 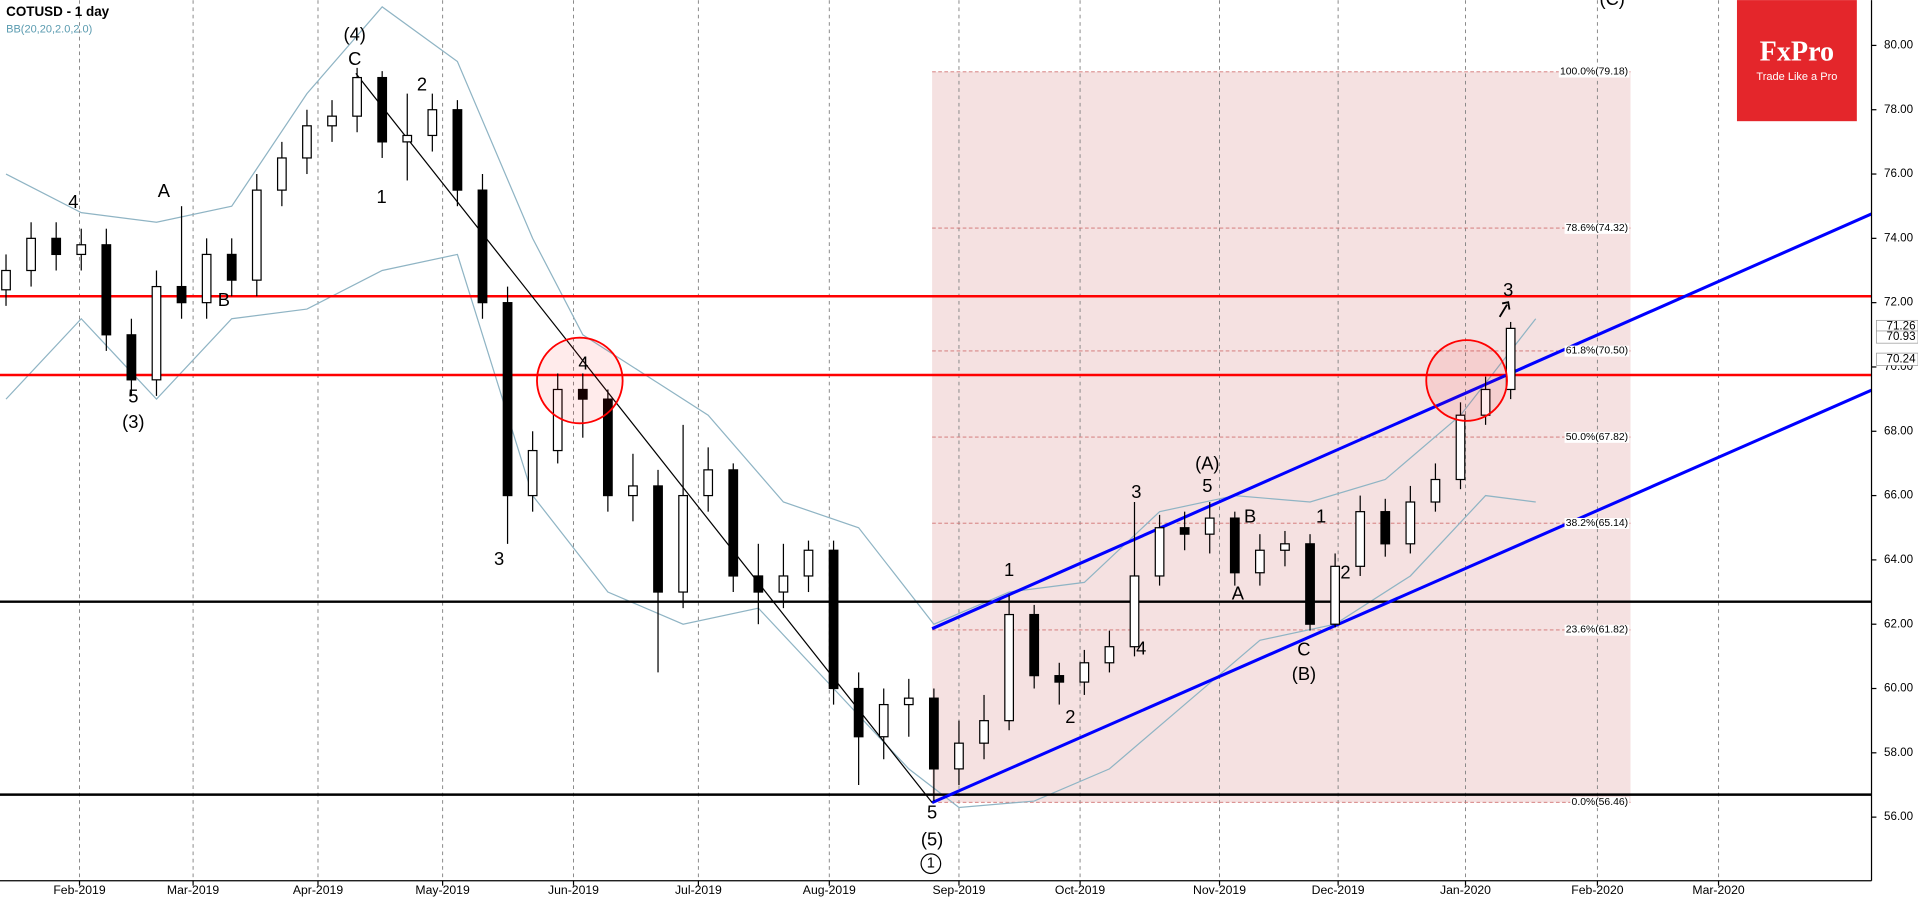 What do you see at coordinates (133, 395) in the screenshot?
I see `wave-label: 5` at bounding box center [133, 395].